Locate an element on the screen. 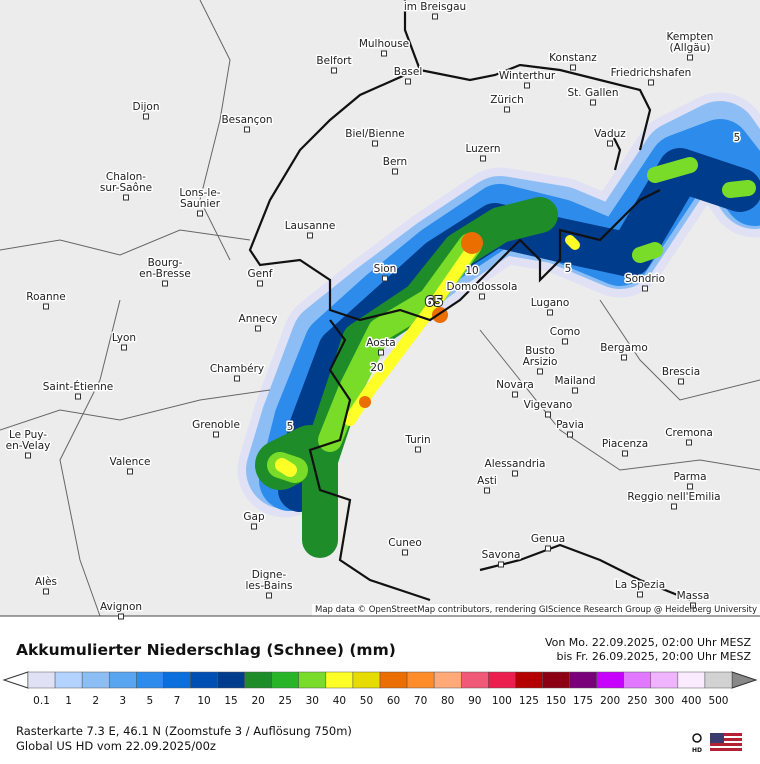 The width and height of the screenshot is (760, 764). city-label: Parma is located at coordinates (689, 477).